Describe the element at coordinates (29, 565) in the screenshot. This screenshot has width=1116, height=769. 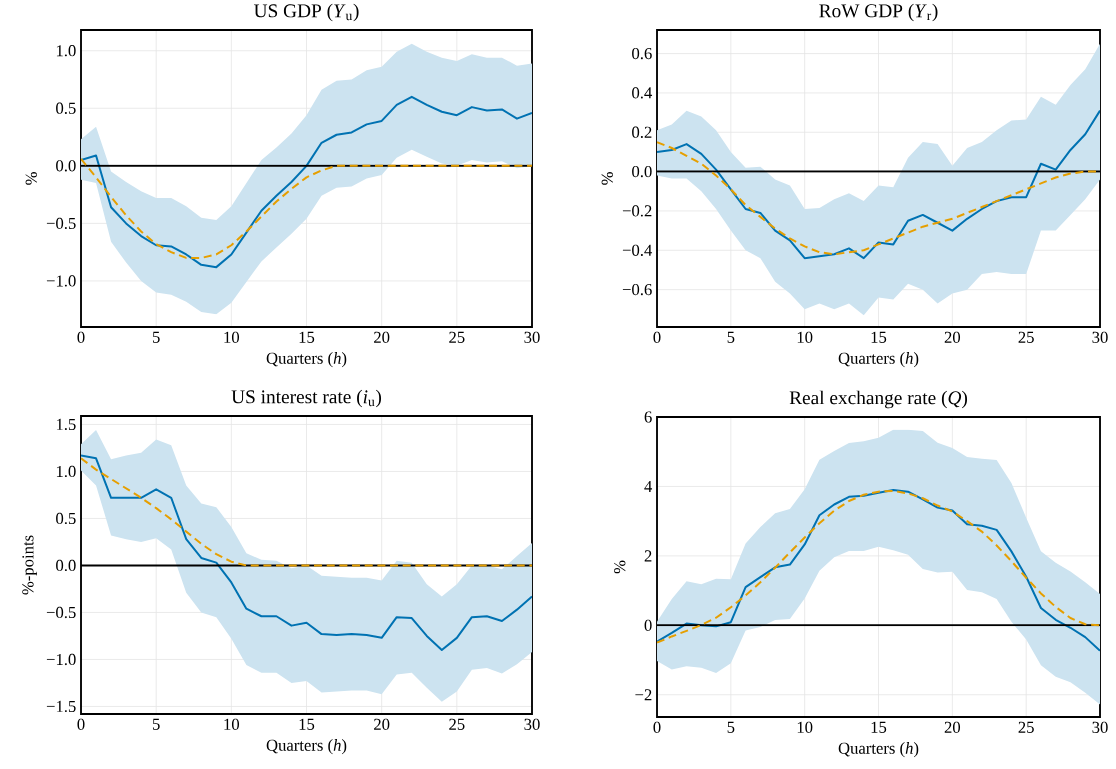
I see `y-axis-title: %-points` at that location.